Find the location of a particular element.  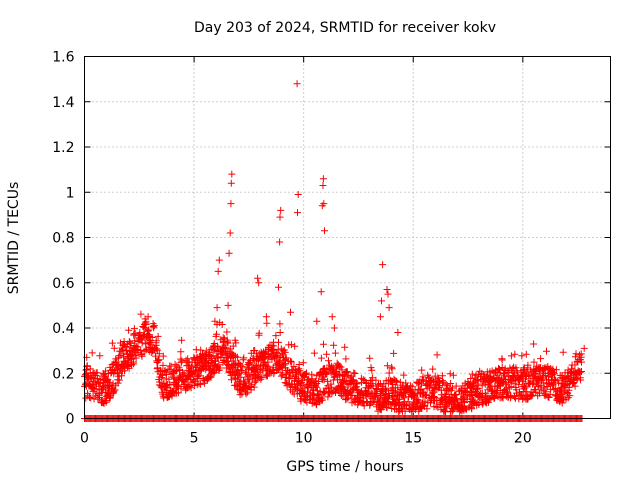

y-tick-label: 0 is located at coordinates (70, 420).